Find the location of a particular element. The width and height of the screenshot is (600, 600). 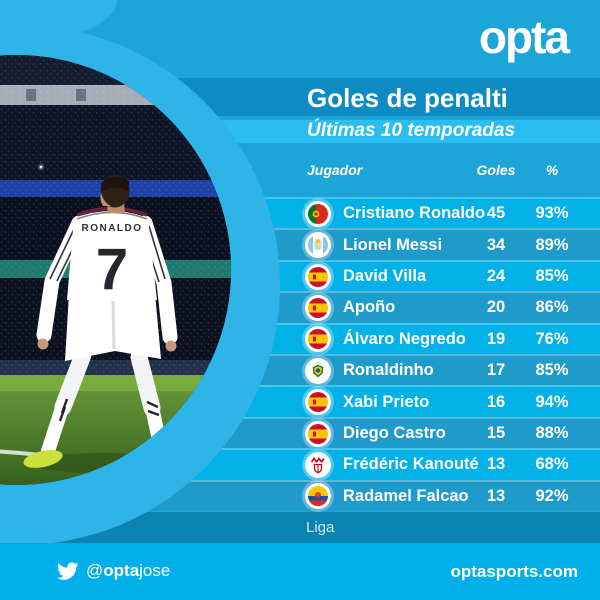

pct-value: 88% is located at coordinates (552, 433).